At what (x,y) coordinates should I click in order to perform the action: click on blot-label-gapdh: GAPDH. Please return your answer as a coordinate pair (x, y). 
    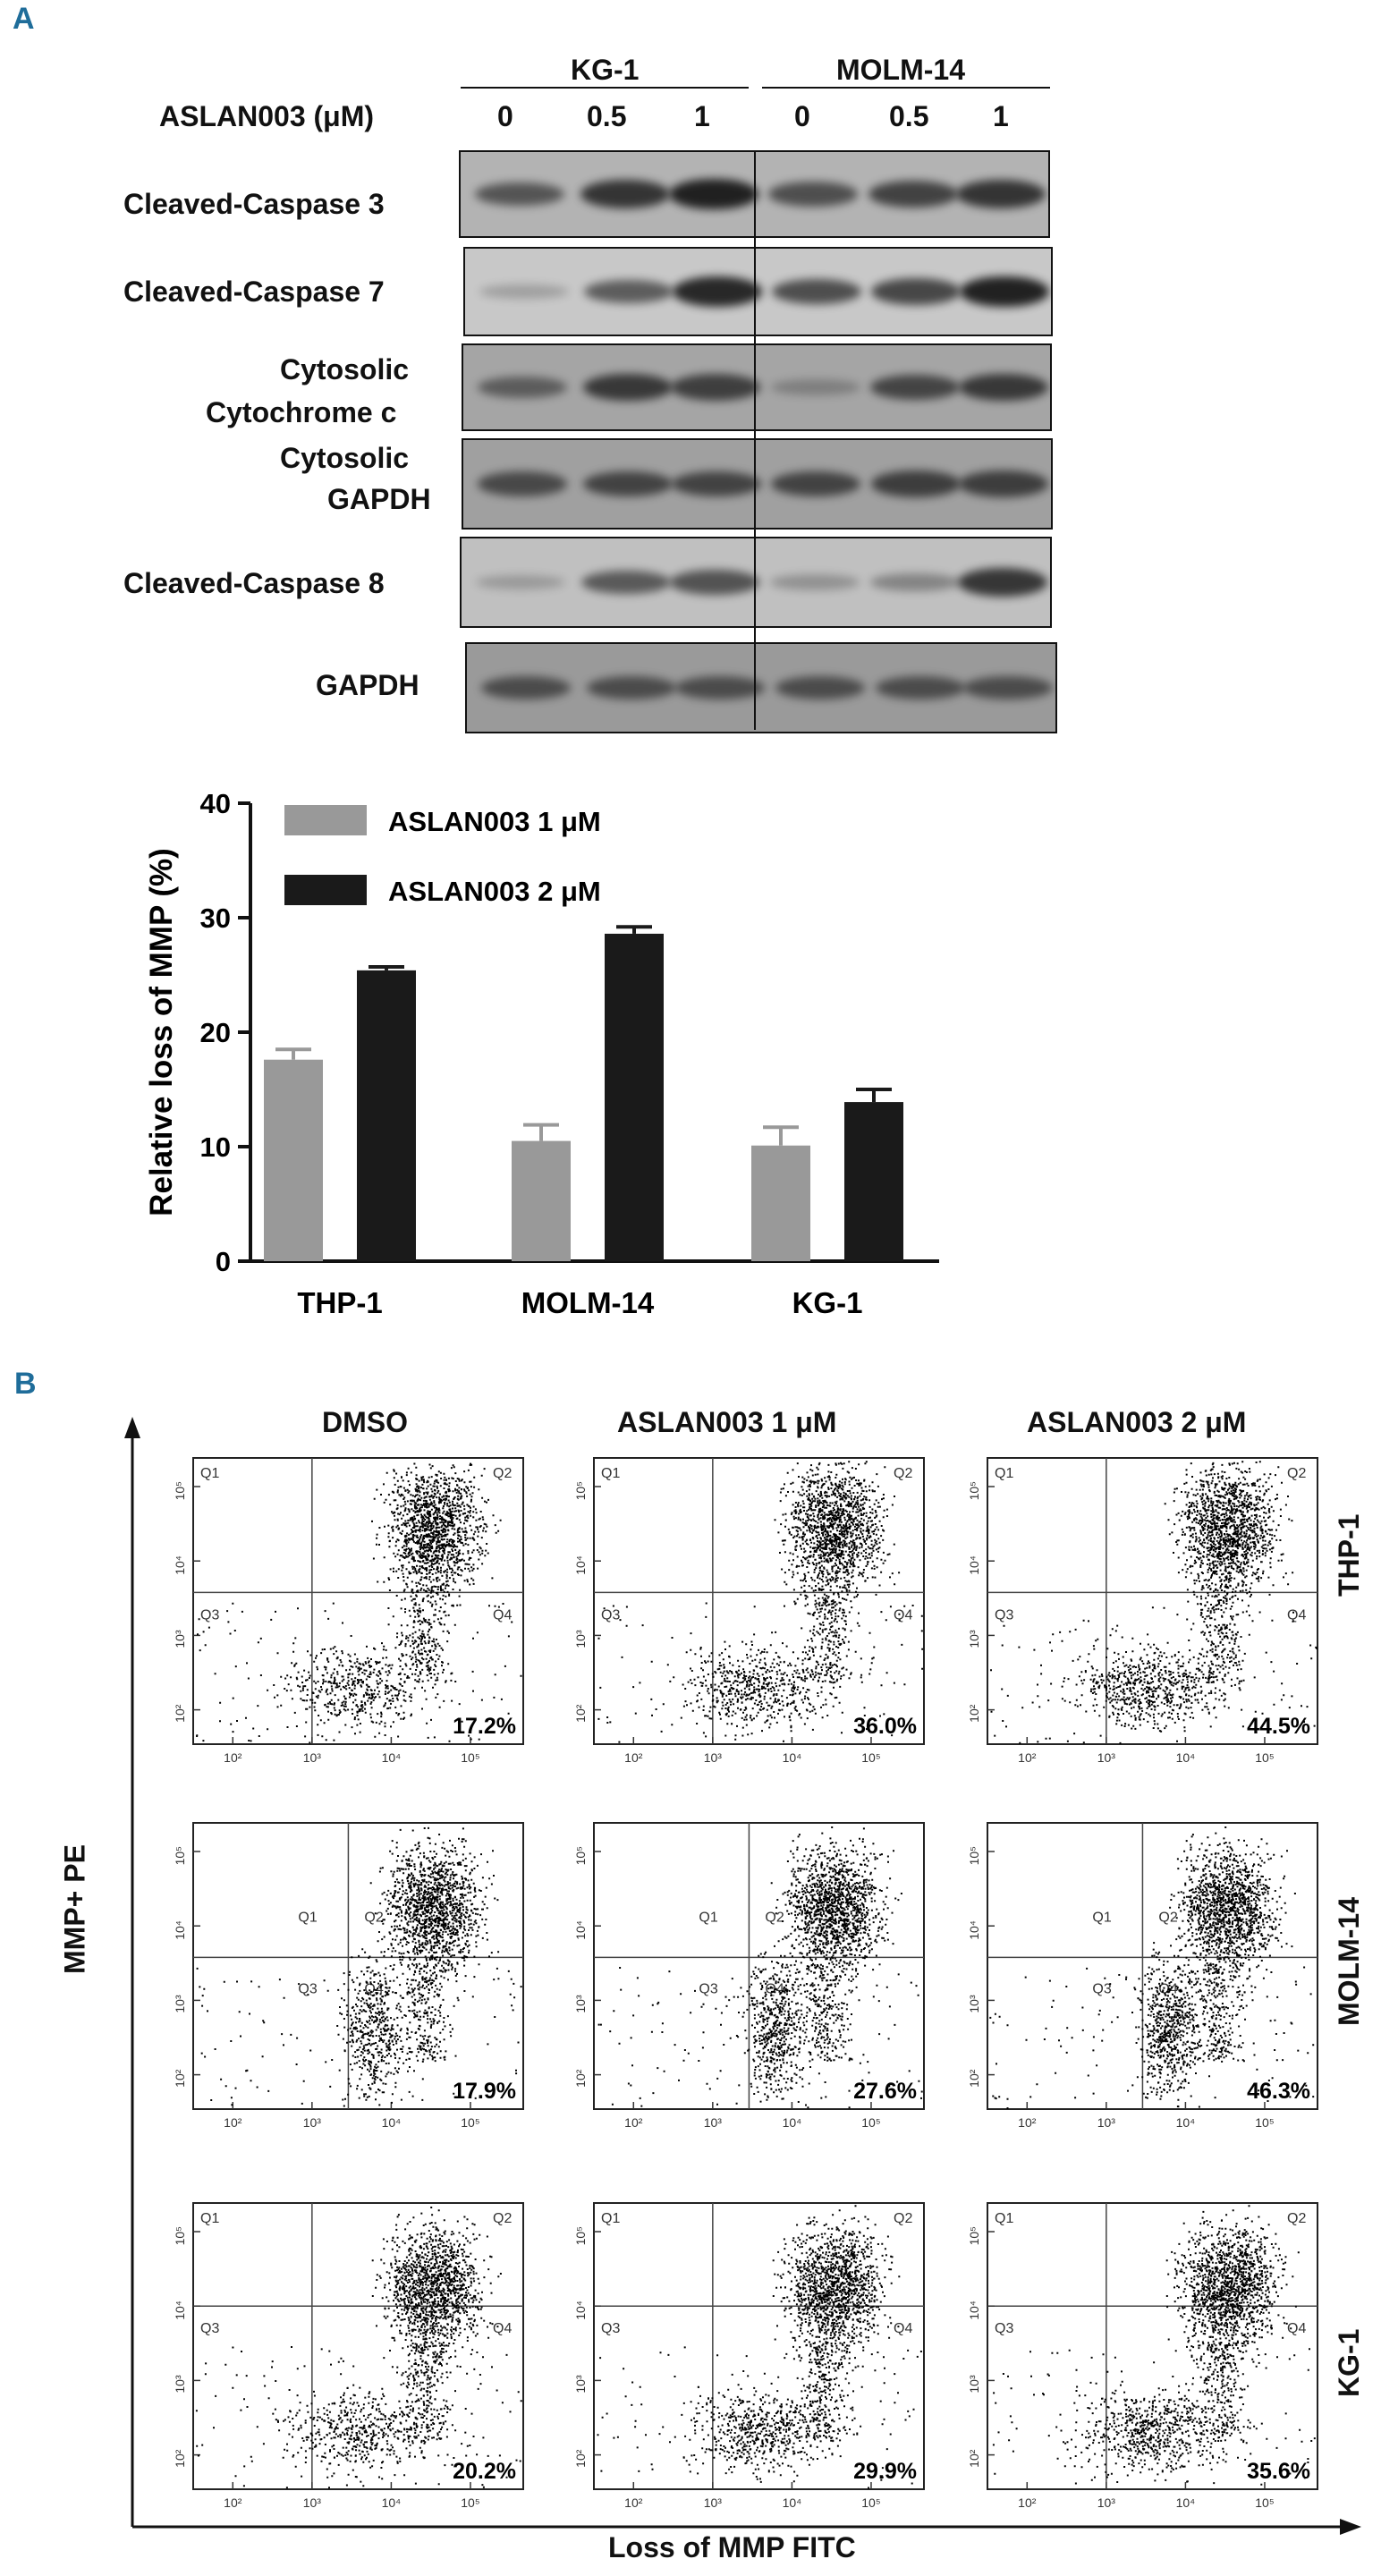
    Looking at the image, I should click on (367, 685).